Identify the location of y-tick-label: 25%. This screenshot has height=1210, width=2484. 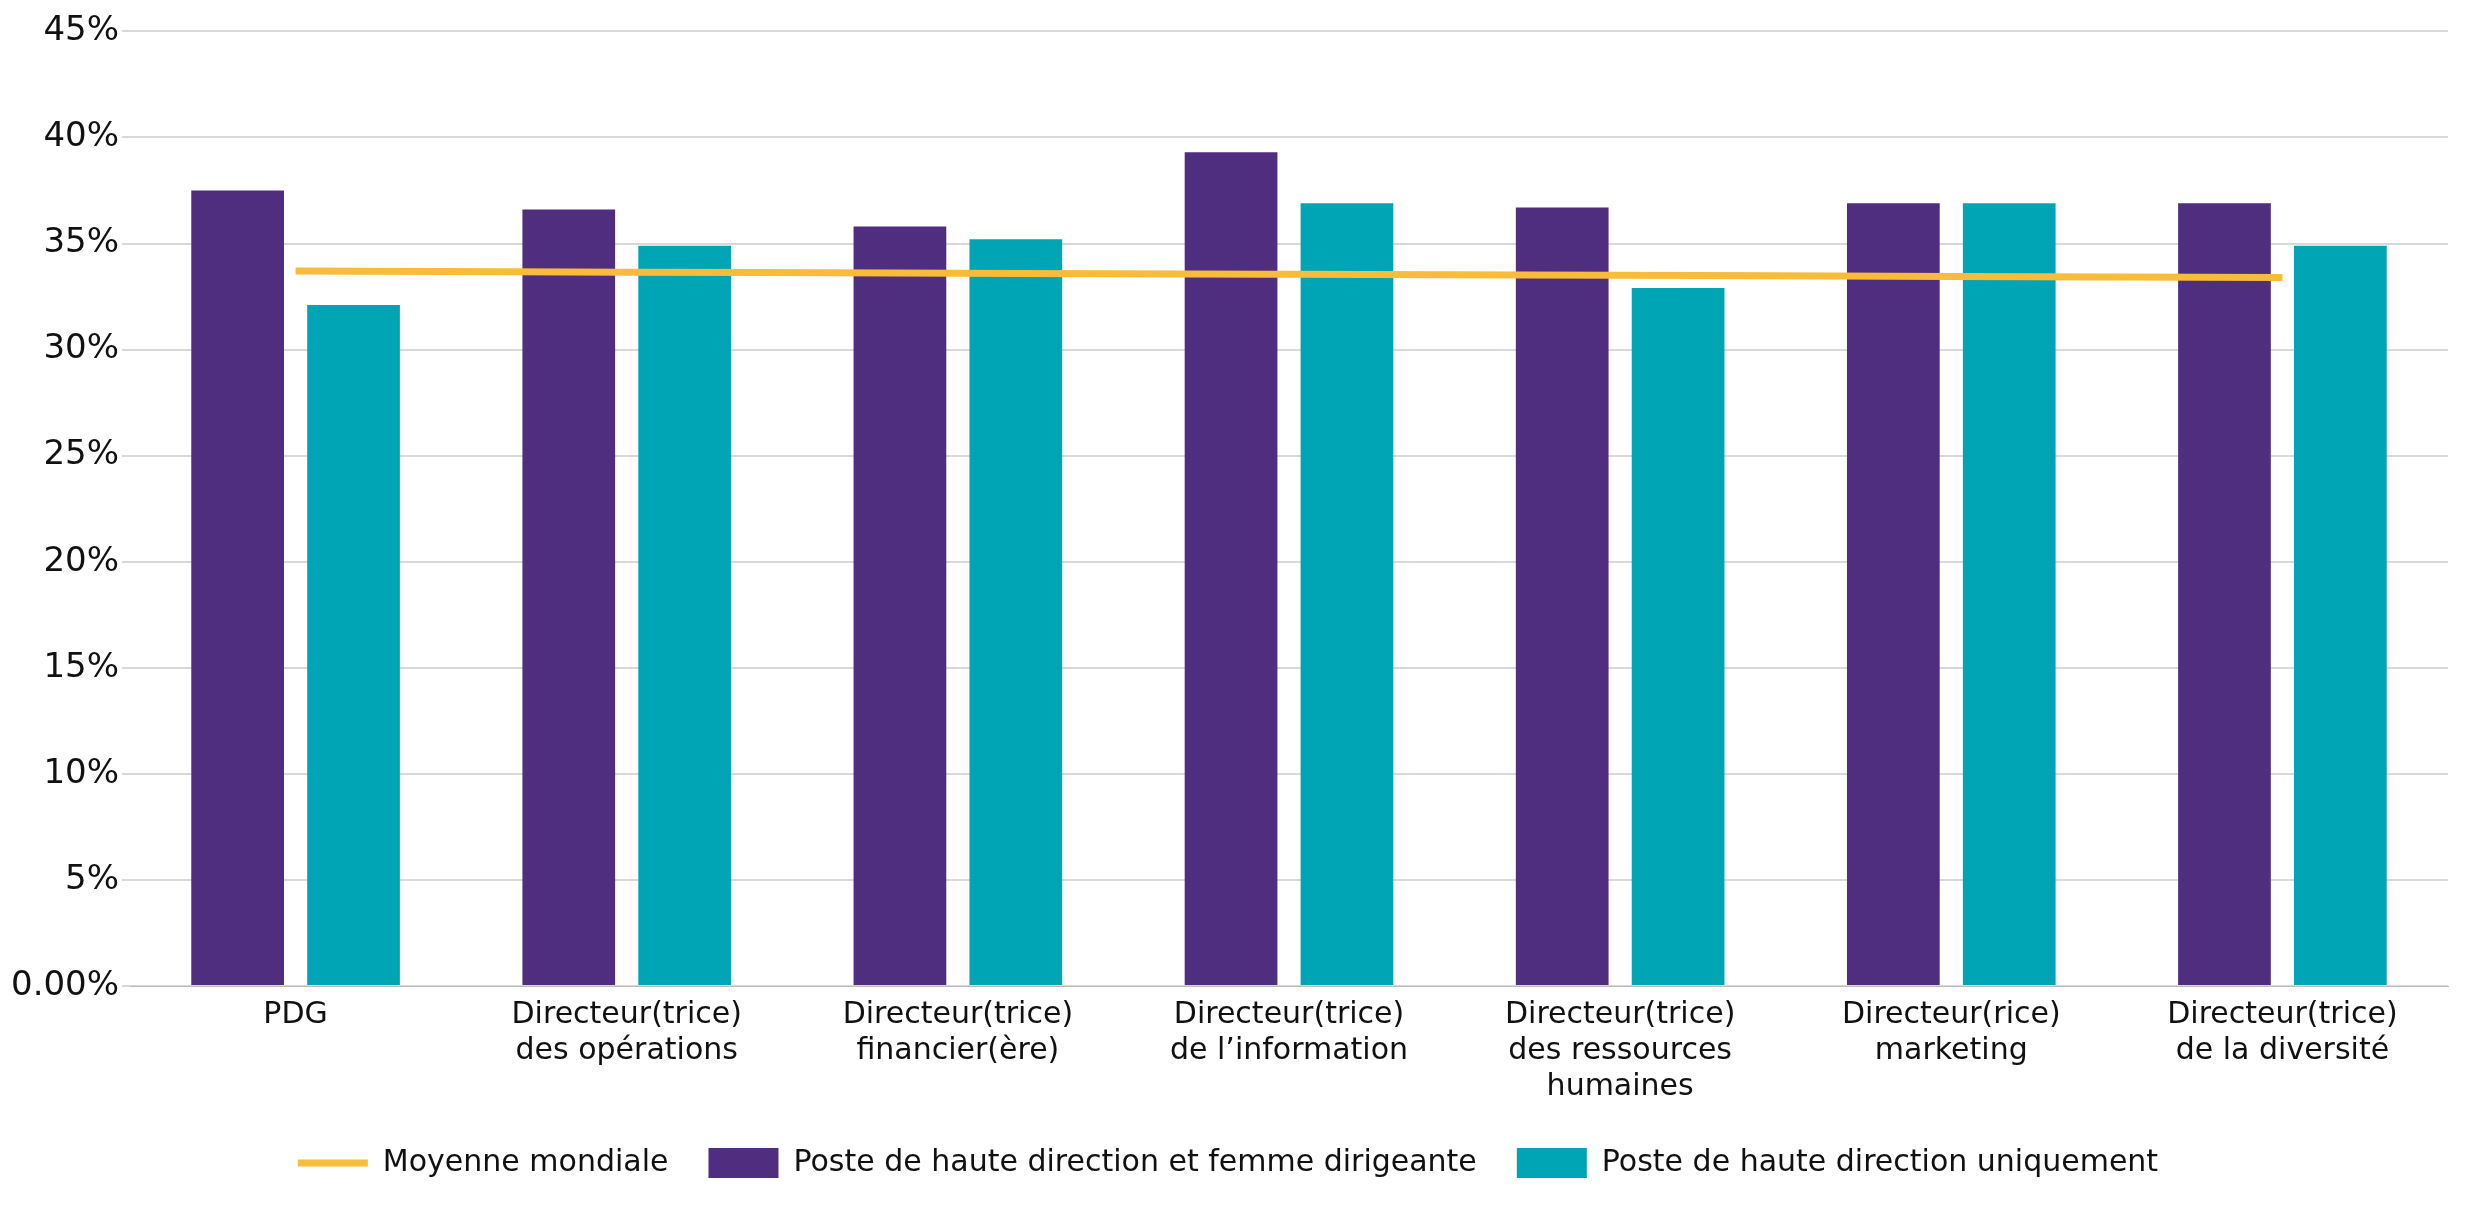
(81, 452).